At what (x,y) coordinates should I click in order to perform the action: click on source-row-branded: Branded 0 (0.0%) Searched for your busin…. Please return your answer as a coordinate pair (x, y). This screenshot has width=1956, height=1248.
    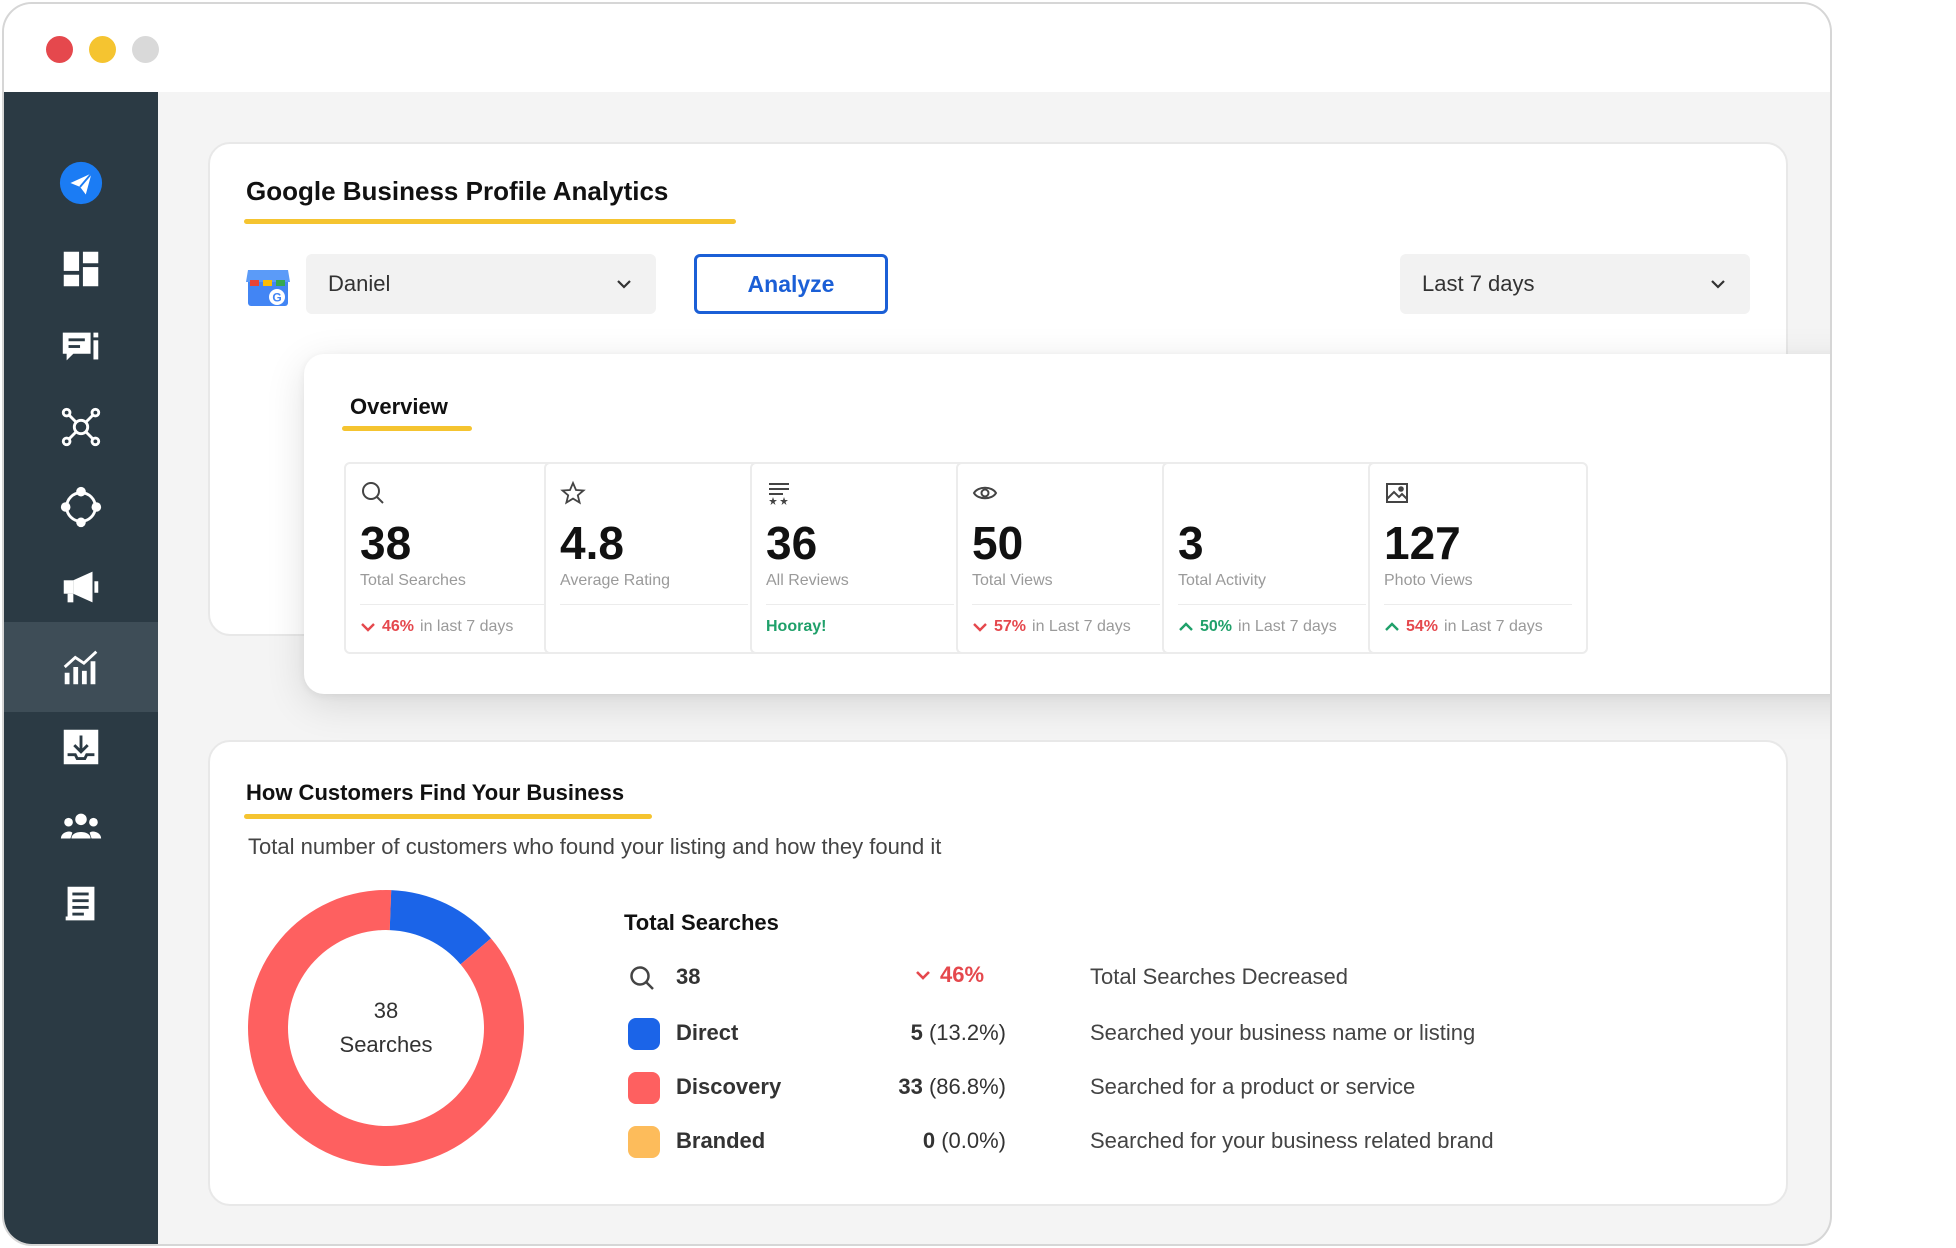
    Looking at the image, I should click on (1174, 1140).